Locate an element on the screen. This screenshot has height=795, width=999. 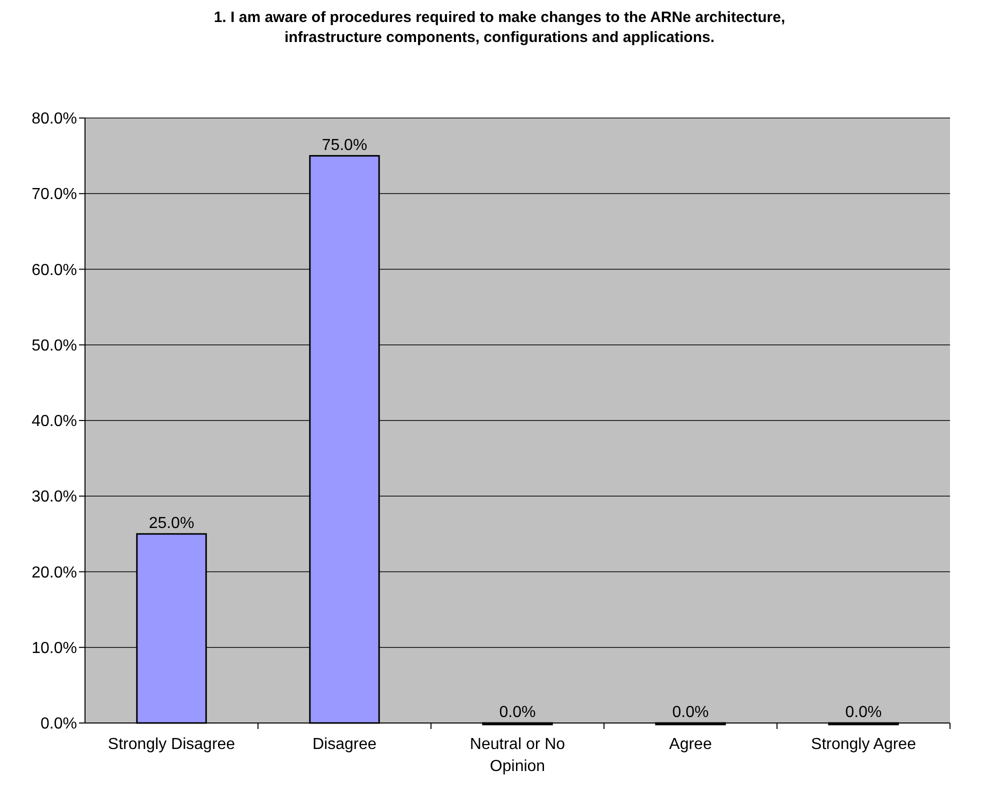
y-tick-label: 10.0% is located at coordinates (54, 648).